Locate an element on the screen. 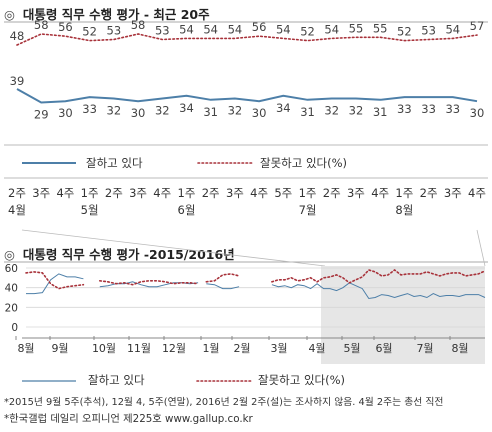  chart-title-recent-text: 대통령 직무 수행 평가 - 최근 20주 is located at coordinates (116, 14).